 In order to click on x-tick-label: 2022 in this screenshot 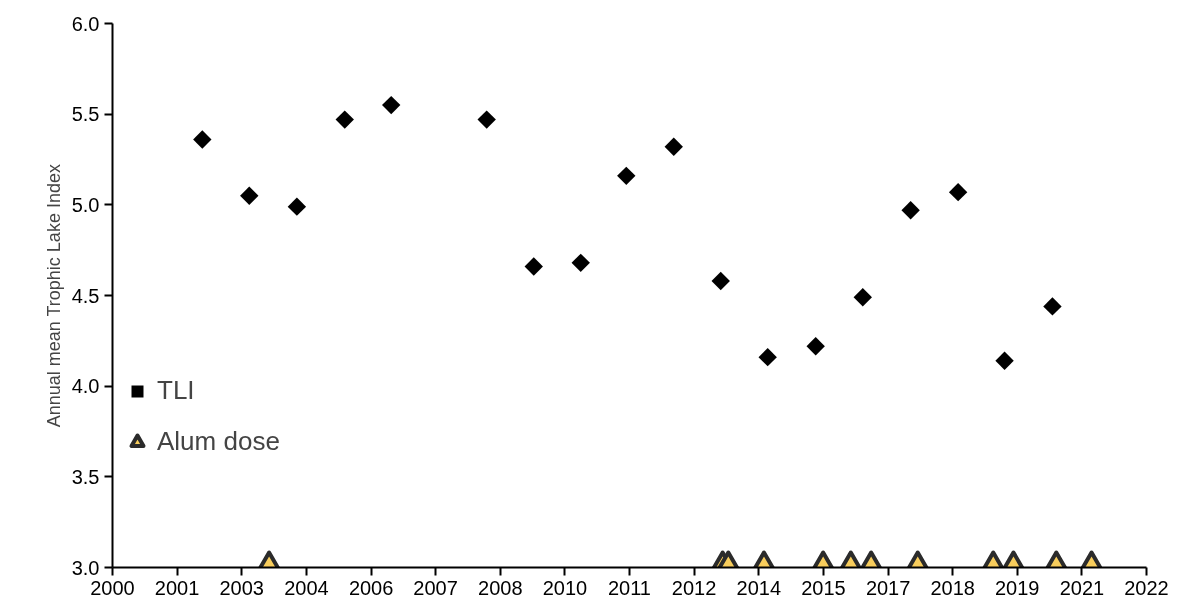, I will do `click(1146, 587)`.